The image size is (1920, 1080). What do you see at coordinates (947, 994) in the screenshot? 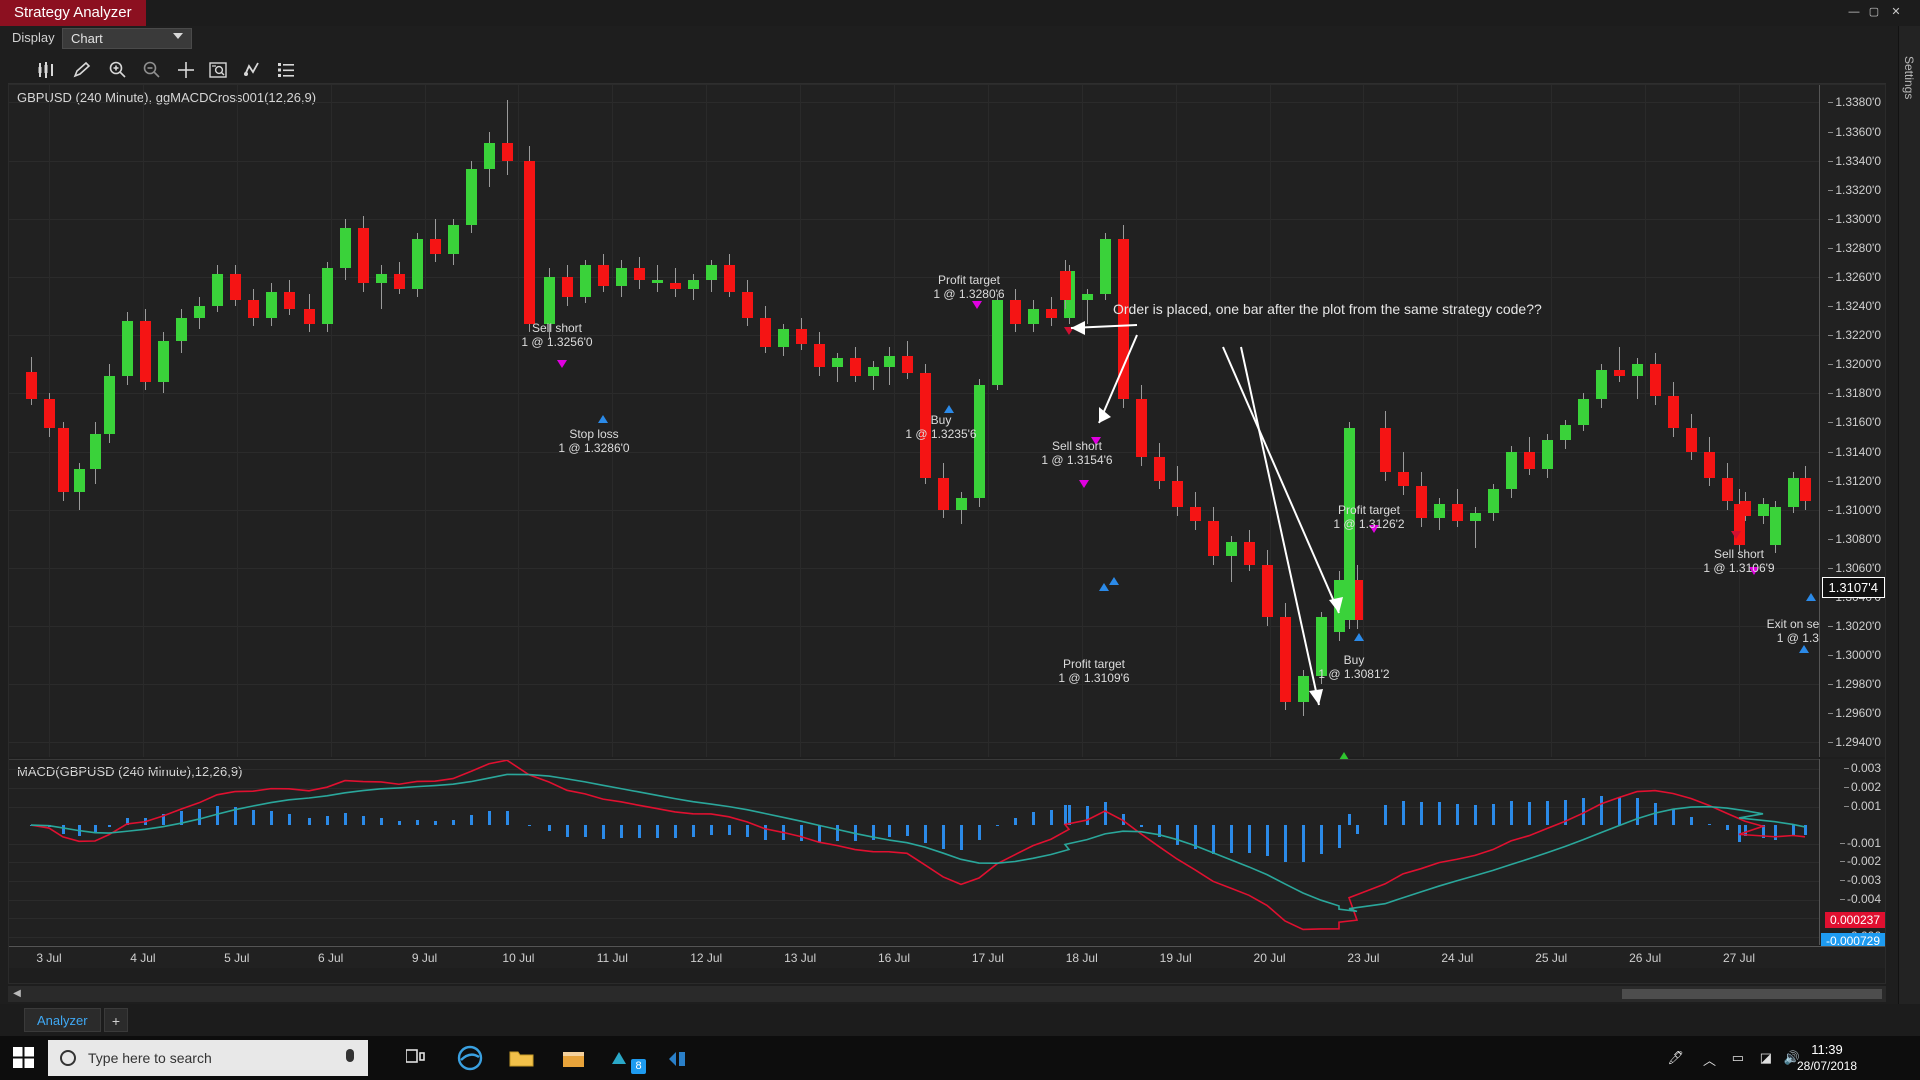
I see `horizontal-scrollbar: ◀ ▶` at bounding box center [947, 994].